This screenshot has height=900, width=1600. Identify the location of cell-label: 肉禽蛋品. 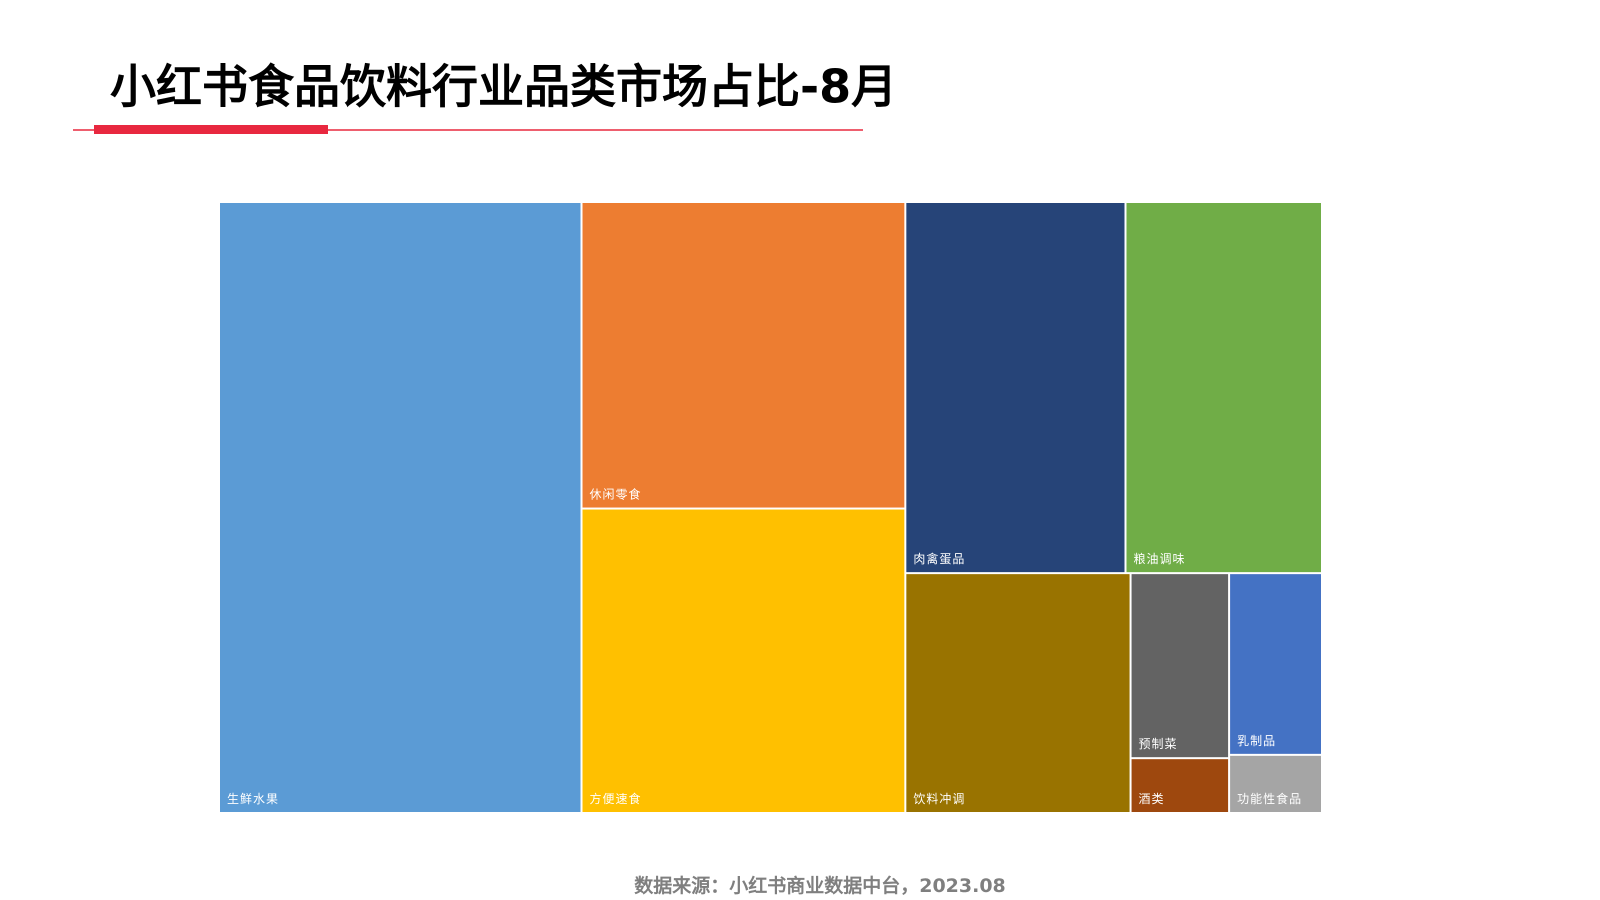
(939, 558).